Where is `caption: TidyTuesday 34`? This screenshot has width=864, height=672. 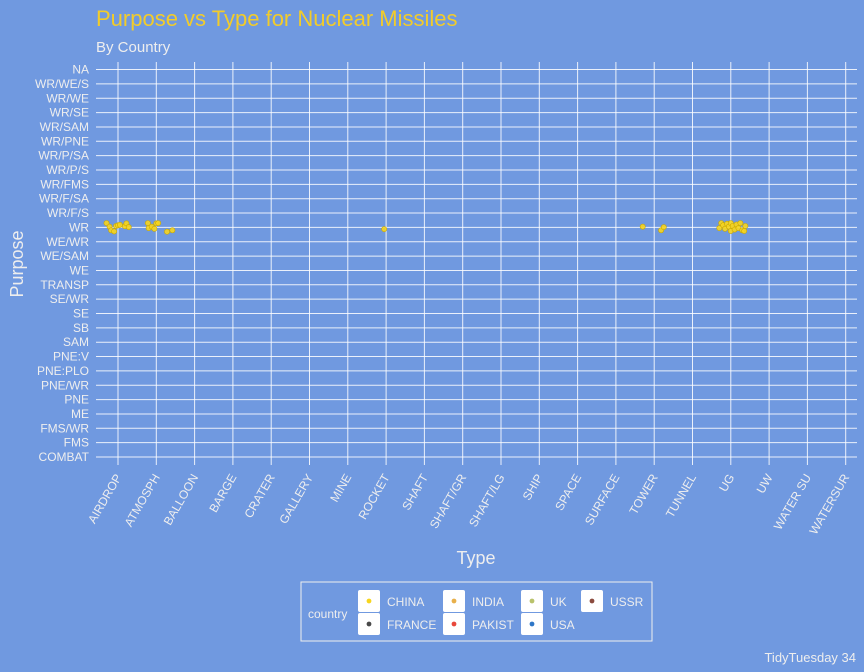 caption: TidyTuesday 34 is located at coordinates (810, 657).